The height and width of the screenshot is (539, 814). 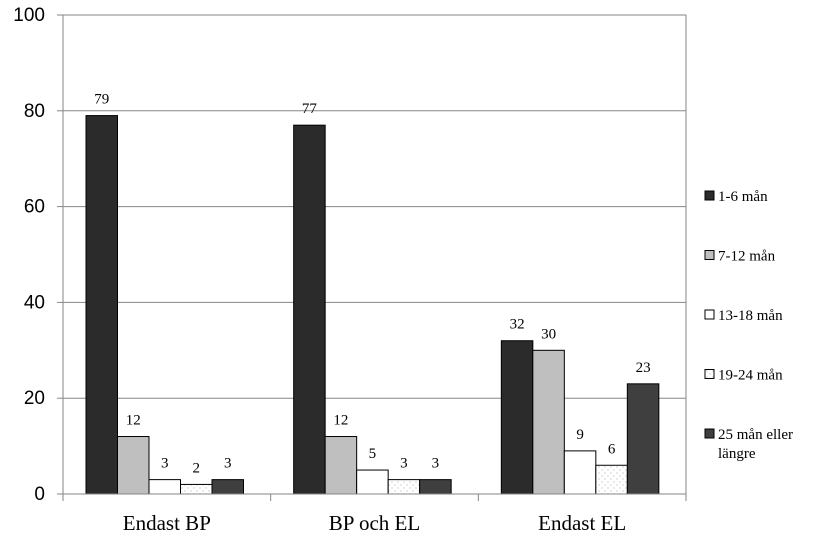 What do you see at coordinates (517, 325) in the screenshot?
I see `data-label: 32` at bounding box center [517, 325].